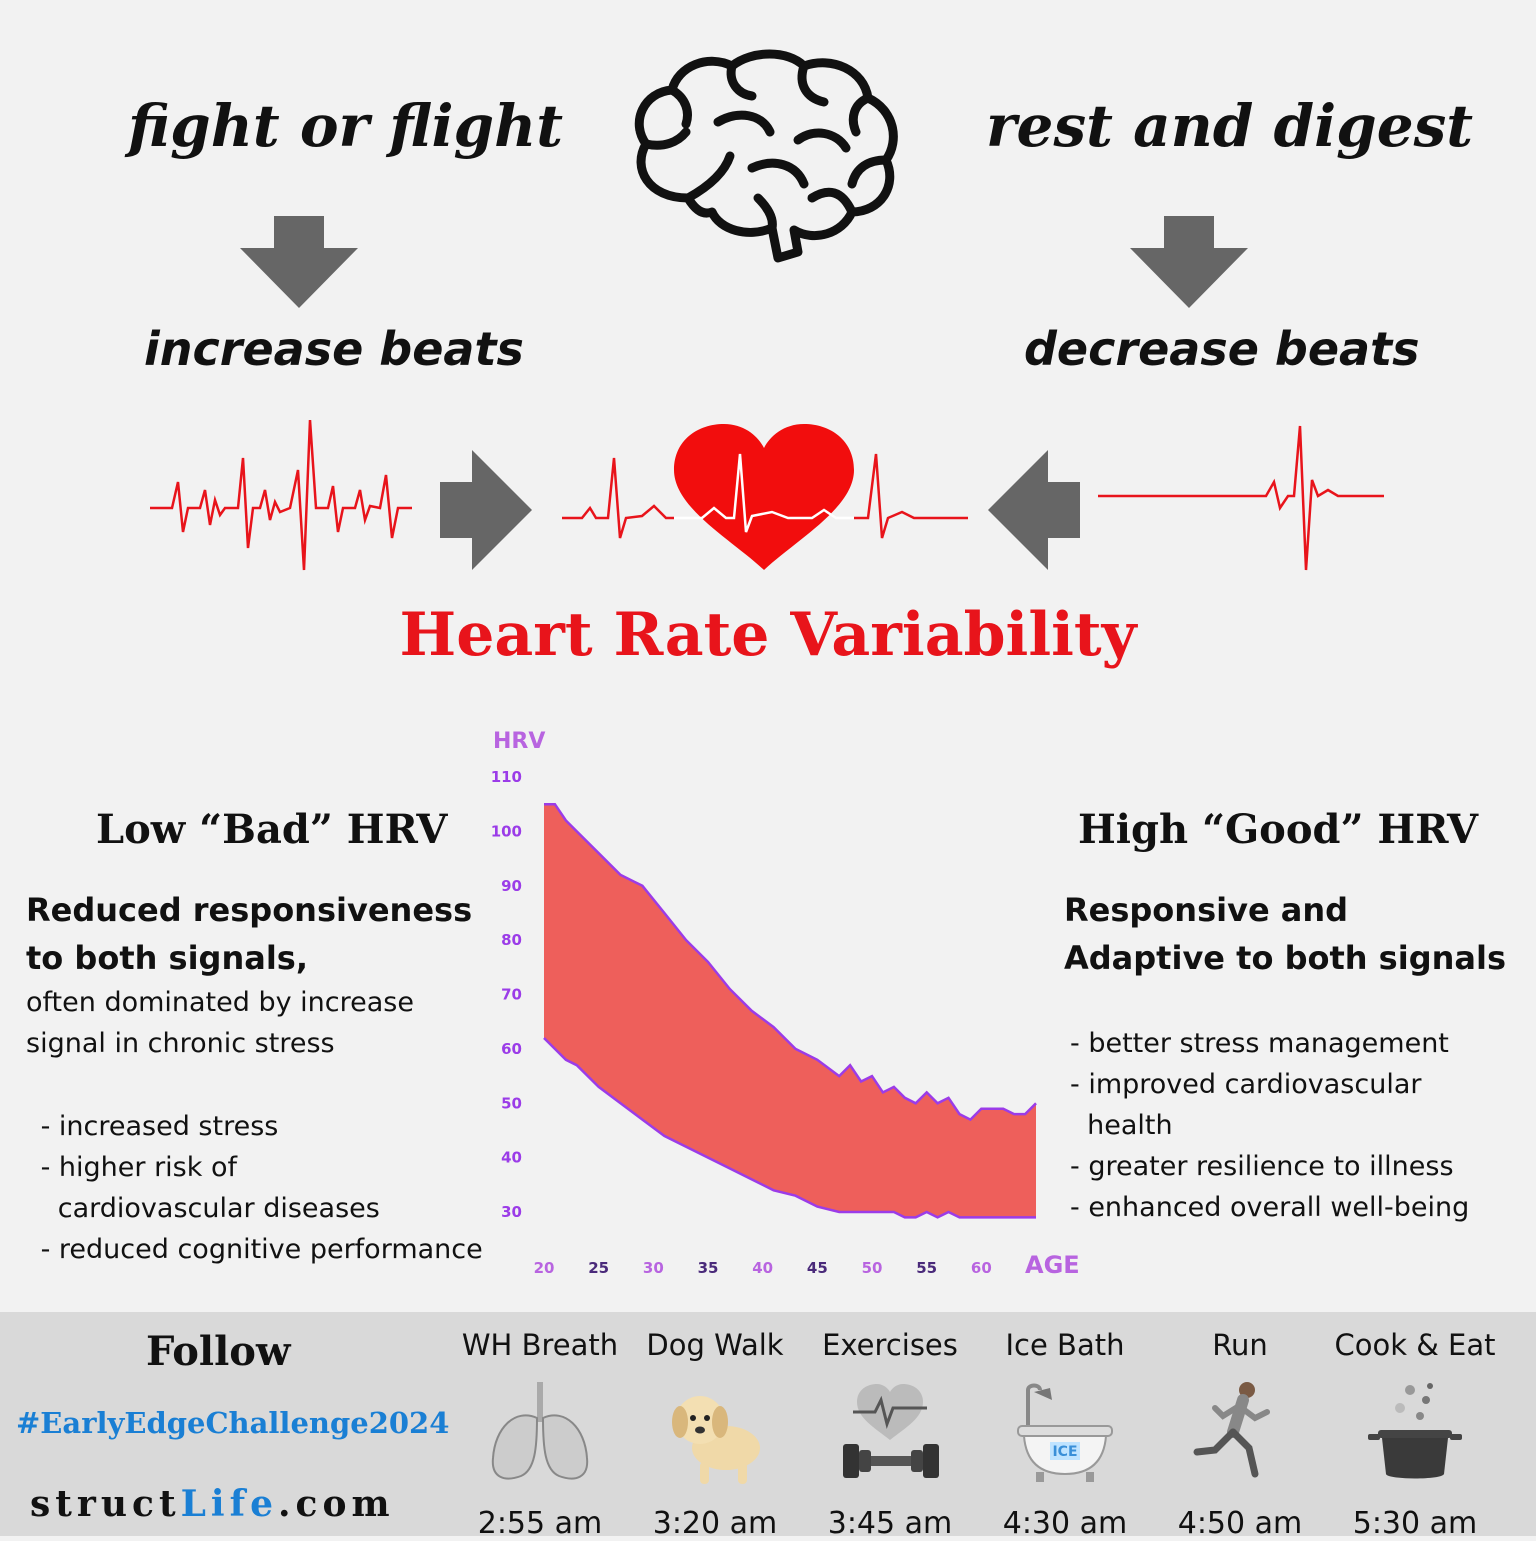 Image resolution: width=1536 pixels, height=1541 pixels. Describe the element at coordinates (540, 1523) in the screenshot. I see `activity-time: 2:55 am` at that location.